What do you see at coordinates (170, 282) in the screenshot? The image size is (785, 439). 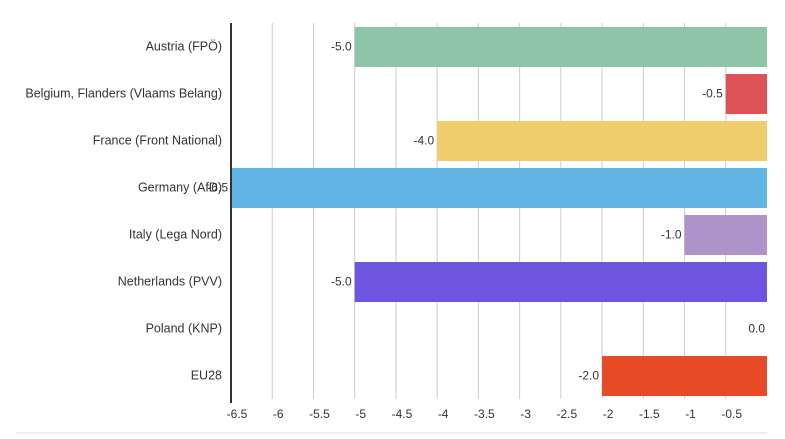 I see `category-label: Netherlands (PVV)` at bounding box center [170, 282].